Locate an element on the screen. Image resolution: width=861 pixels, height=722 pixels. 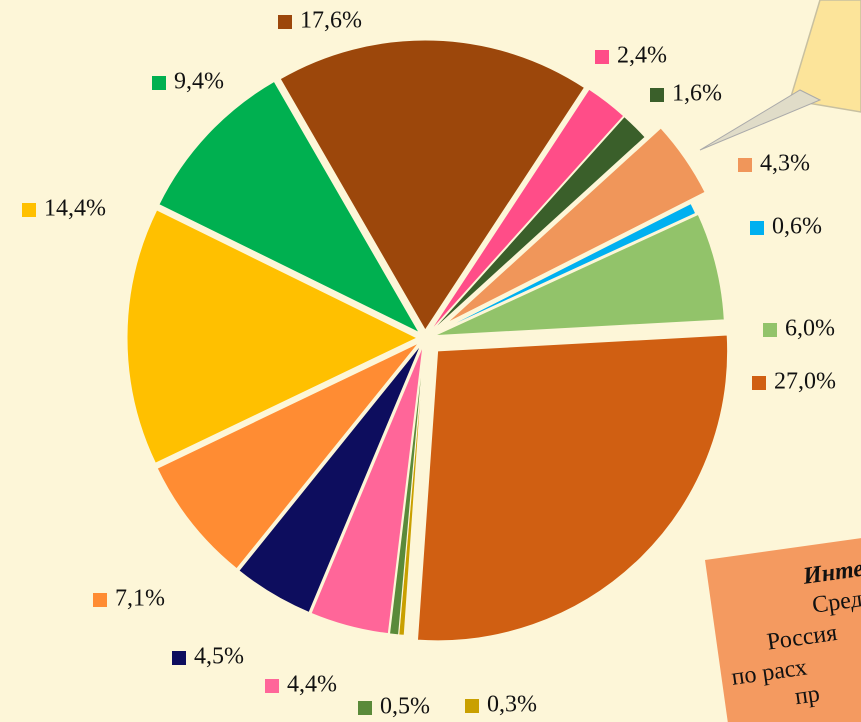
callout-pointer is located at coordinates (760, 120).